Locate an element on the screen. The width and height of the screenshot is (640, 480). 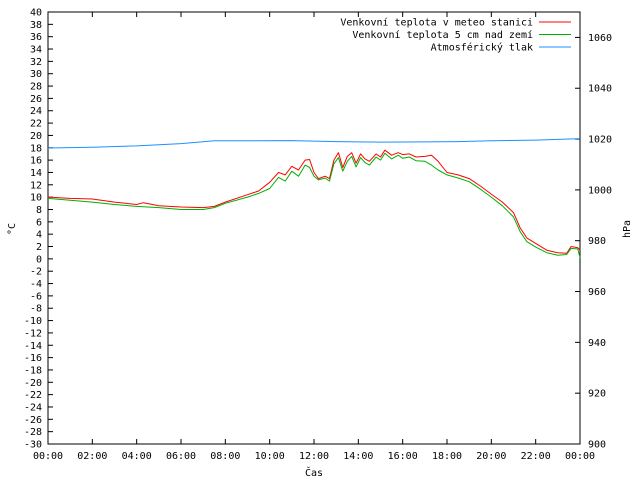
y-tick-label: 36 is located at coordinates (36, 37).